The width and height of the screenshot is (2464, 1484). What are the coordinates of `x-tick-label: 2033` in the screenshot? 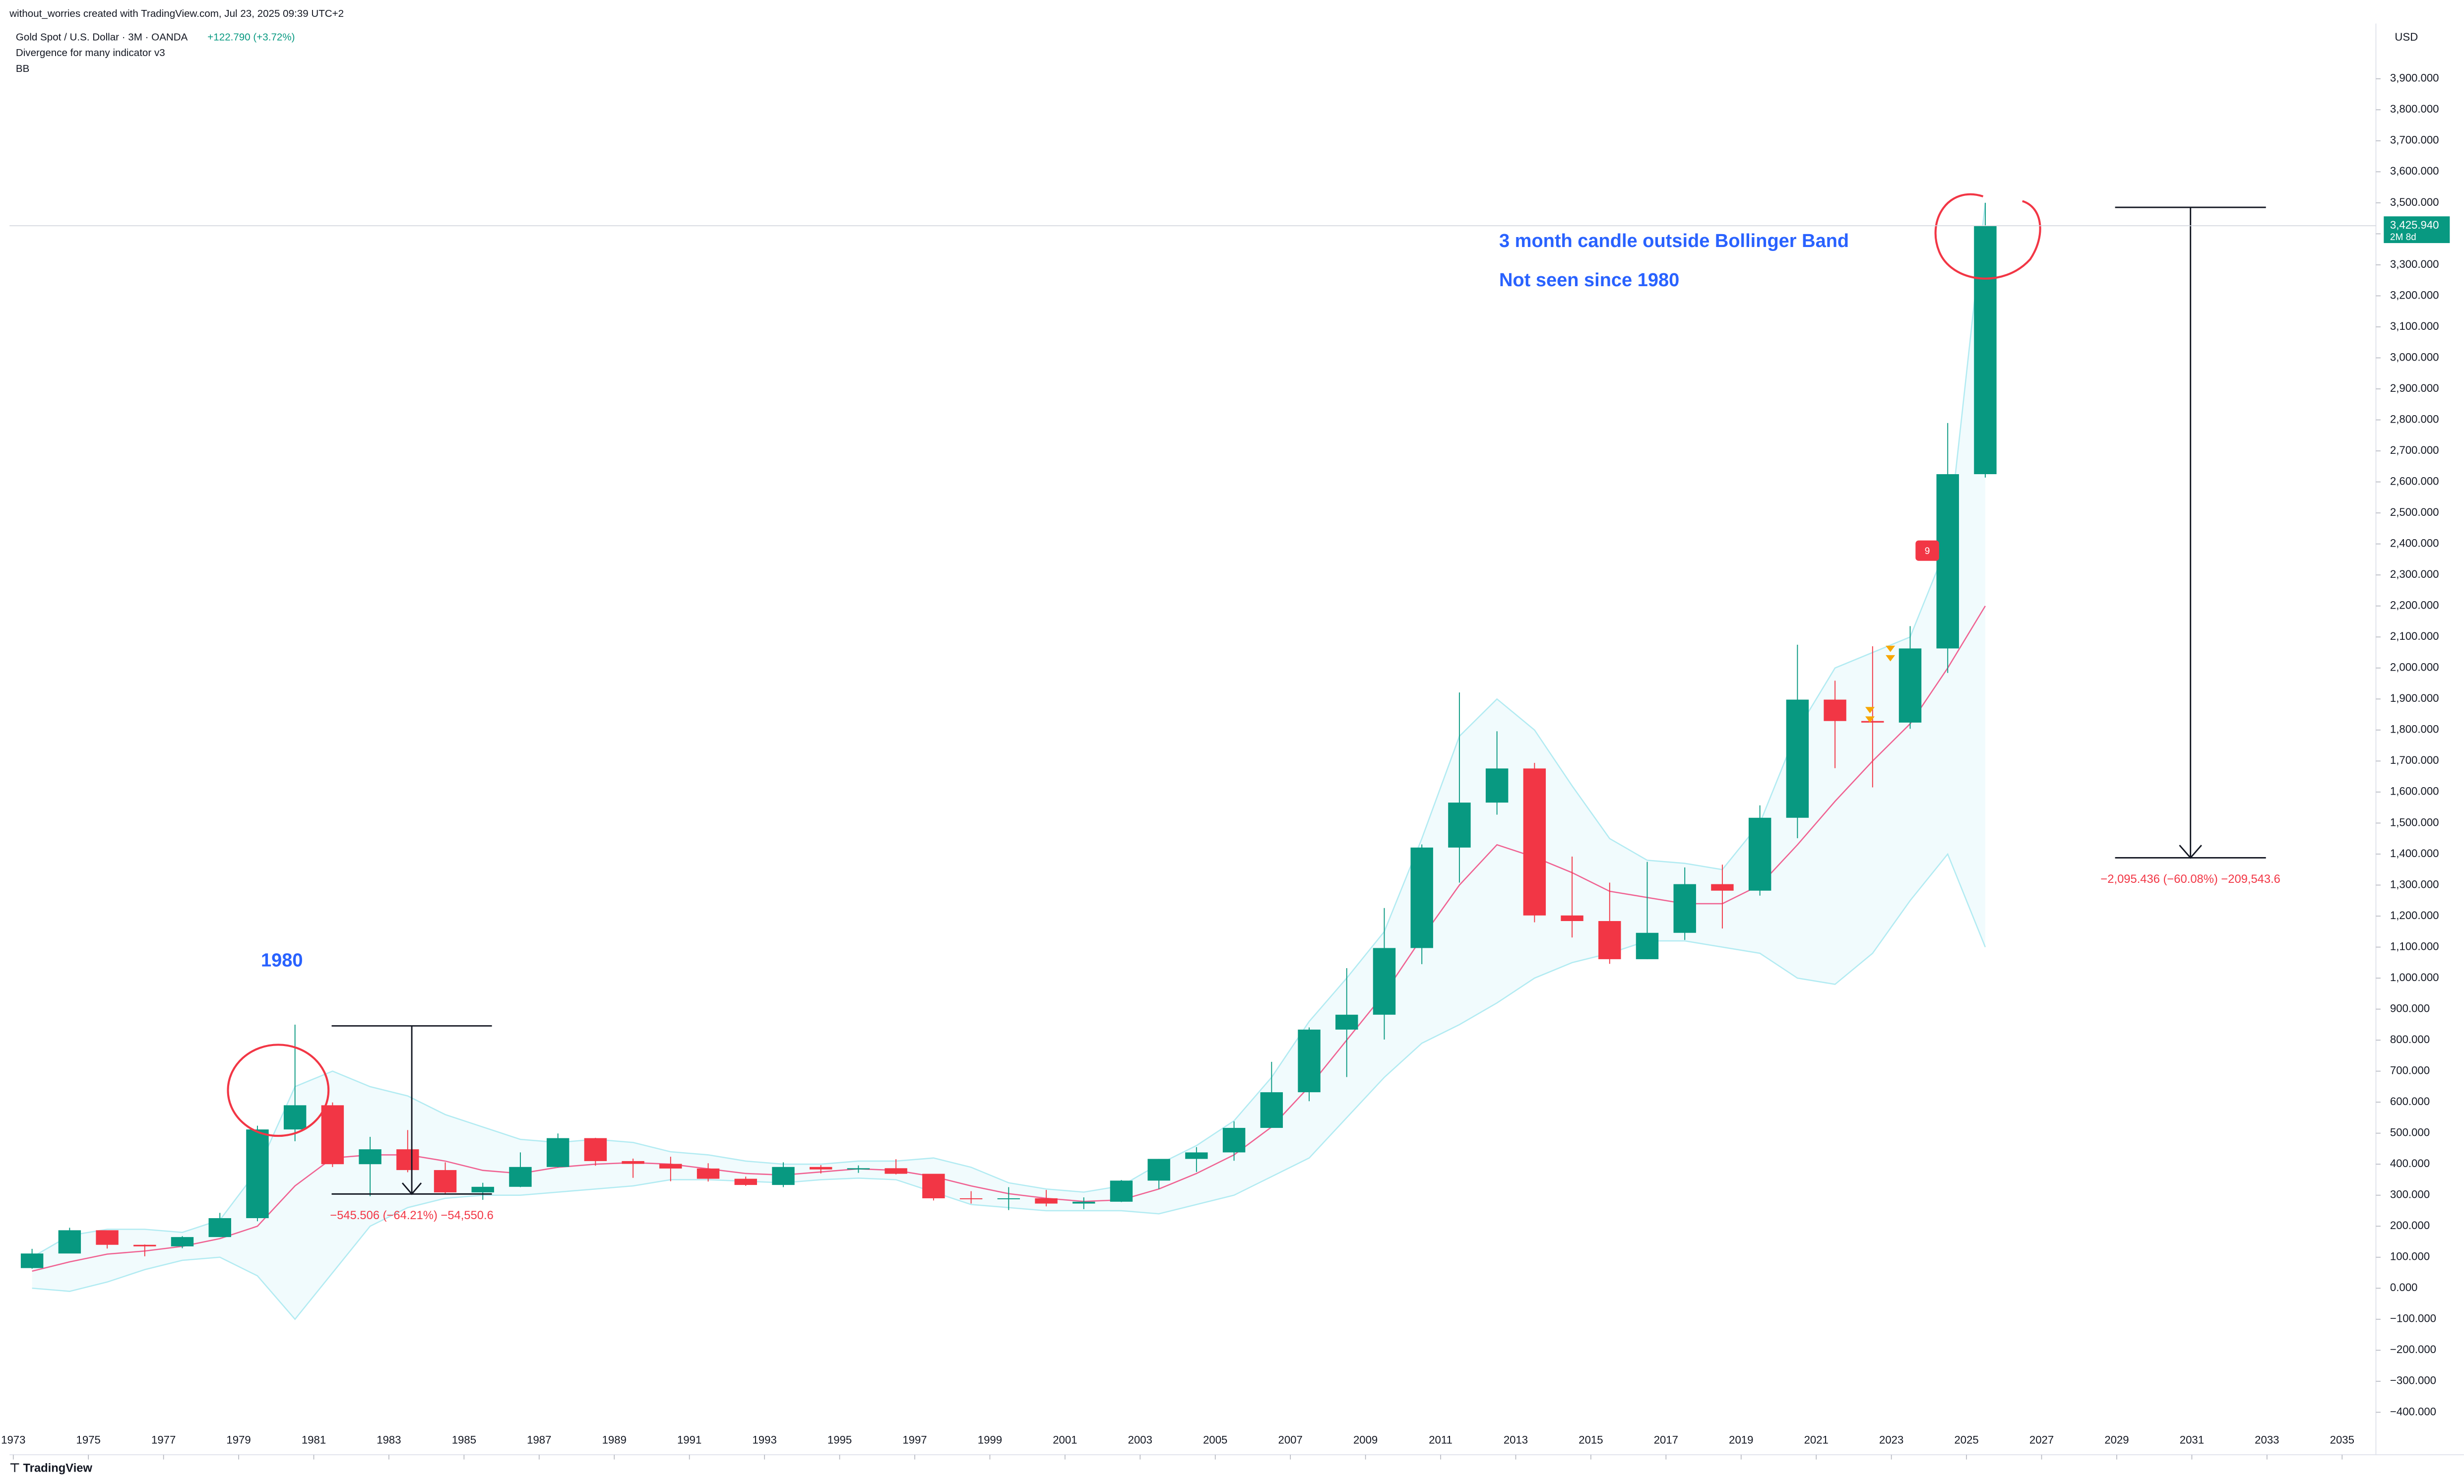 It's located at (2267, 1439).